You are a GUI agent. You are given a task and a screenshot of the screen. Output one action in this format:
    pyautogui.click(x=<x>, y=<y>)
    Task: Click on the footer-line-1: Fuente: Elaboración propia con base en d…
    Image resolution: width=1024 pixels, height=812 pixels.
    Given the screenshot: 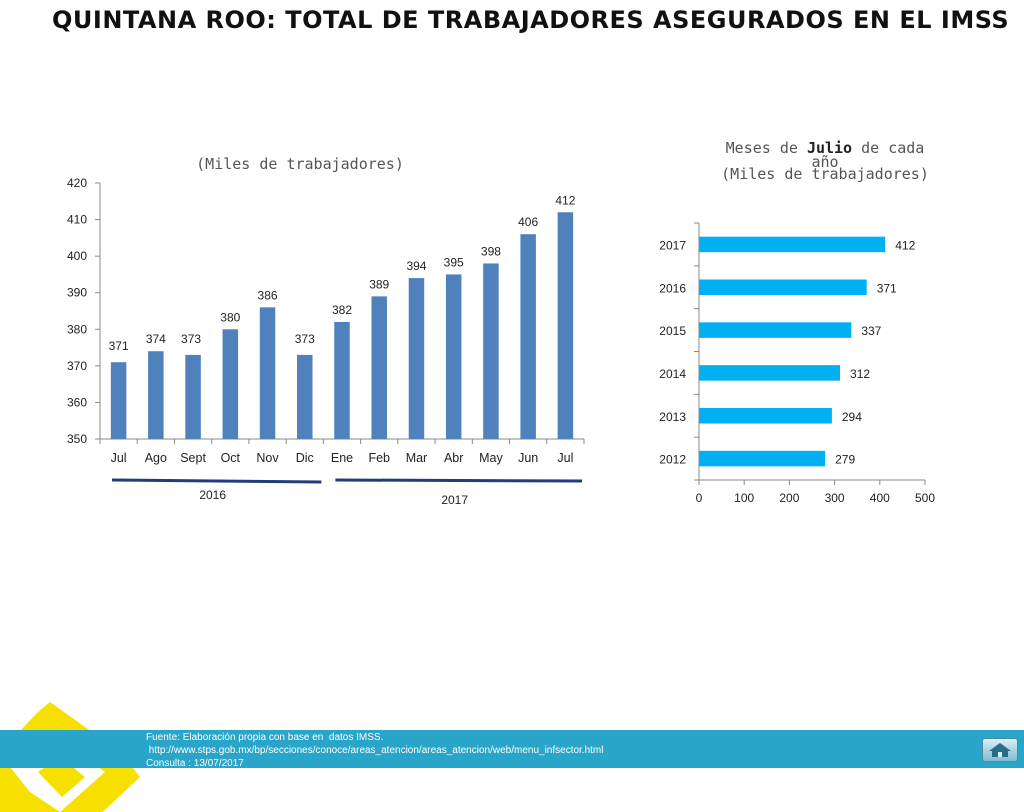 What is the action you would take?
    pyautogui.click(x=265, y=737)
    